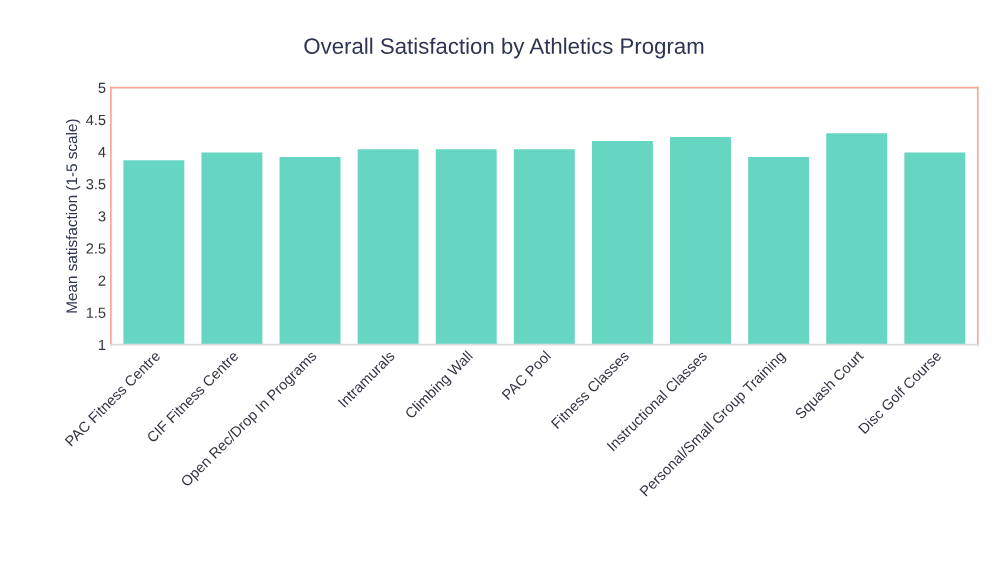 The height and width of the screenshot is (565, 1008). Describe the element at coordinates (504, 48) in the screenshot. I see `chart-title: Overall Satisfaction by Athletics Program` at that location.